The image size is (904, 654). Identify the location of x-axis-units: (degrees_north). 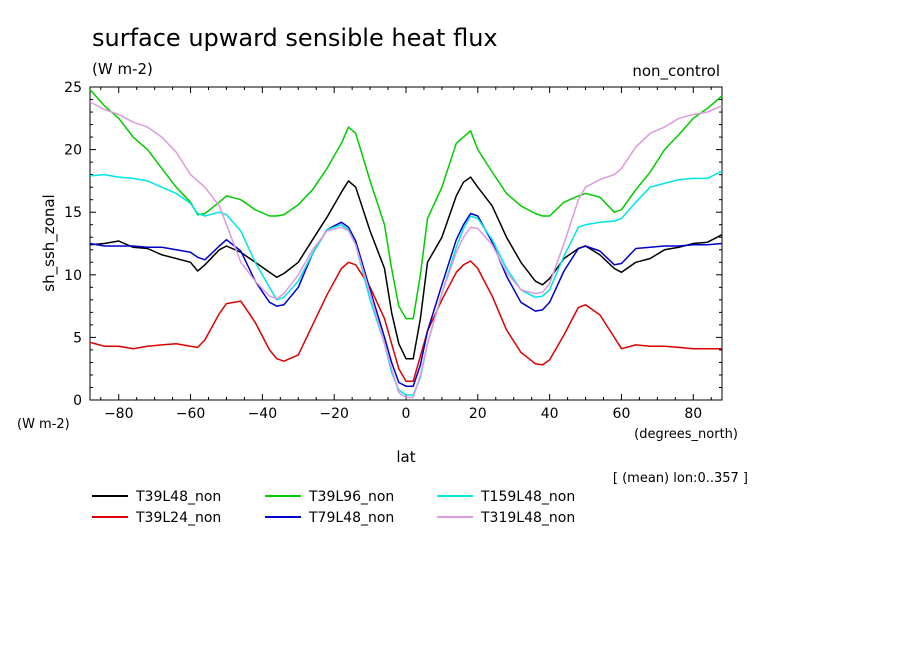
(686, 434).